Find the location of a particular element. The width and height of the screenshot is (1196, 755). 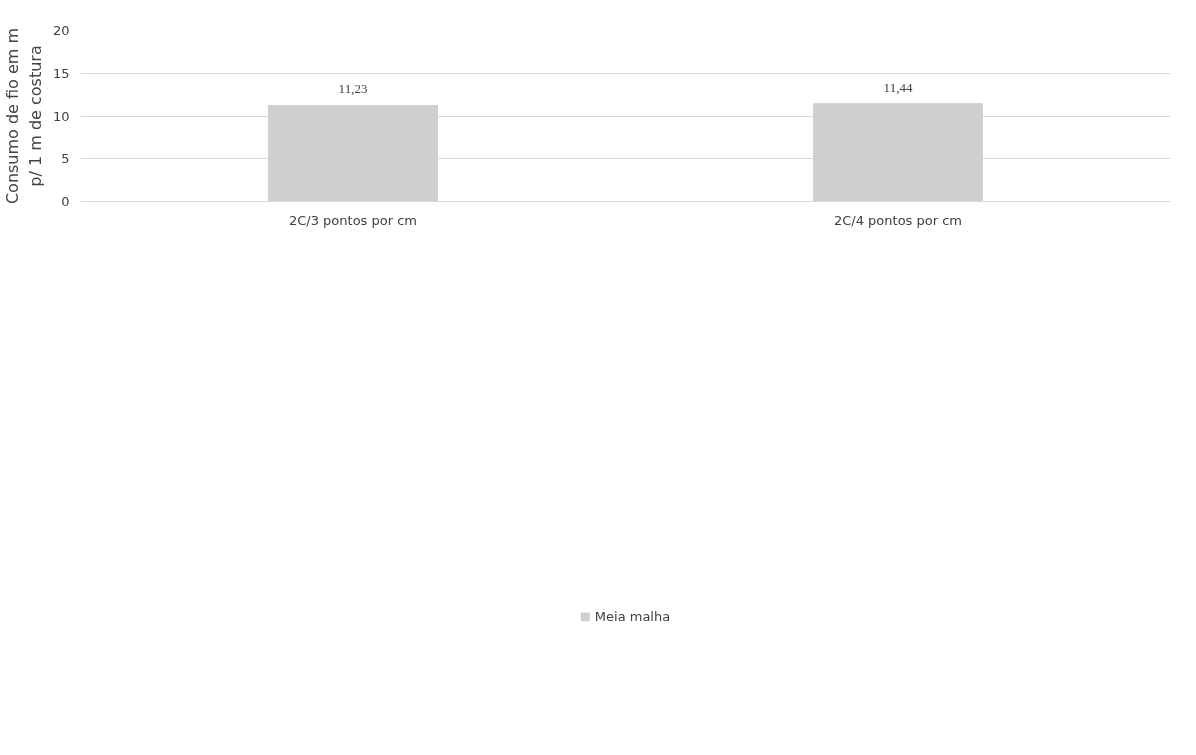

y-tick-label: 0 is located at coordinates (65, 201).